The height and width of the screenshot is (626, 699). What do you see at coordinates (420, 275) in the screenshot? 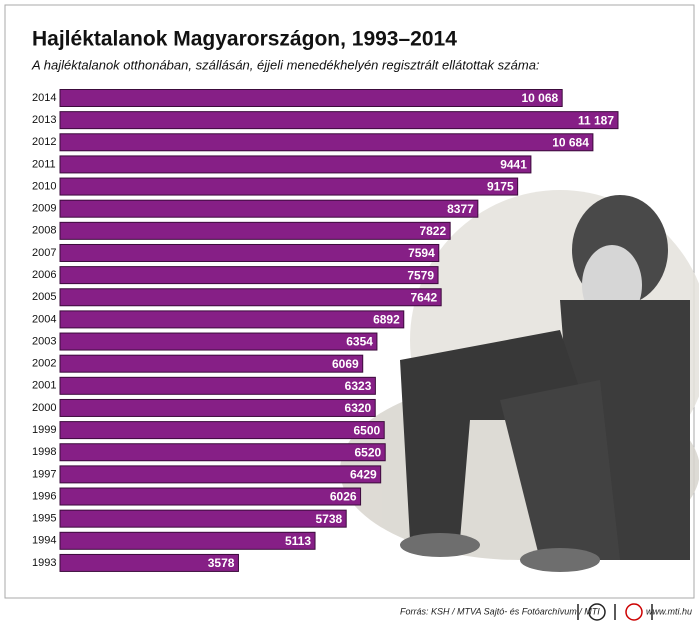
I see `value-label: 7579` at bounding box center [420, 275].